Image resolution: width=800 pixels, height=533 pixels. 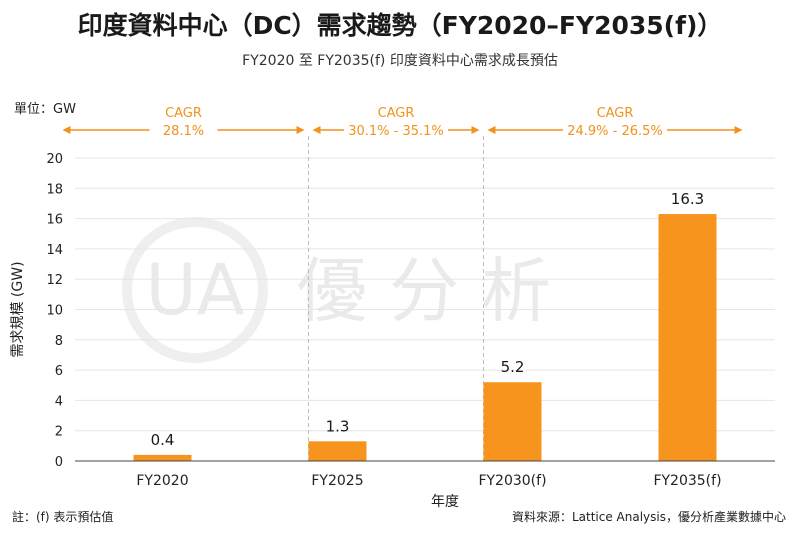 What do you see at coordinates (512, 481) in the screenshot?
I see `x-tick-label: FY2030(f)` at bounding box center [512, 481].